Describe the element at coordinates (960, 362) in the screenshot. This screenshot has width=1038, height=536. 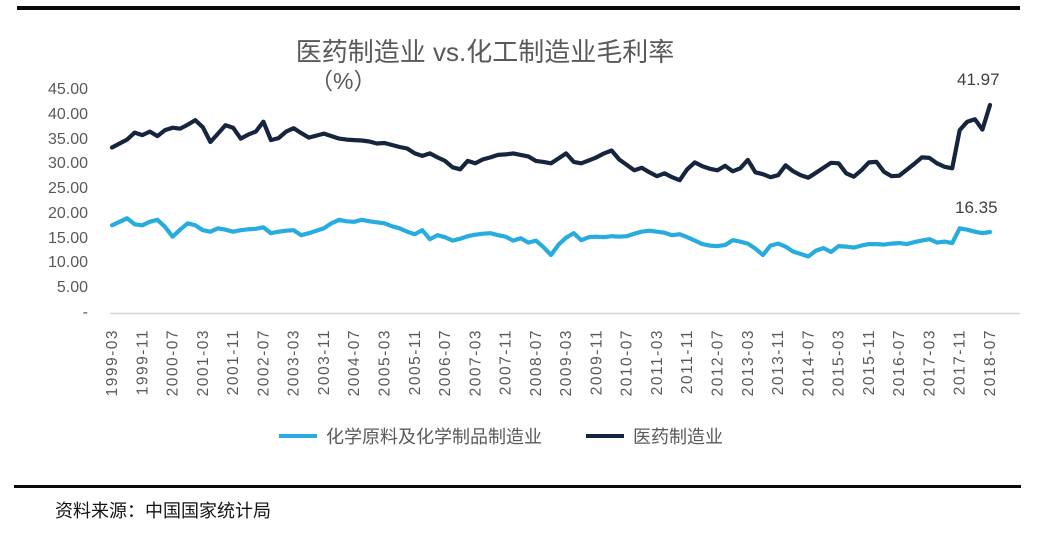
I see `x-tick-label: 2017-11` at that location.